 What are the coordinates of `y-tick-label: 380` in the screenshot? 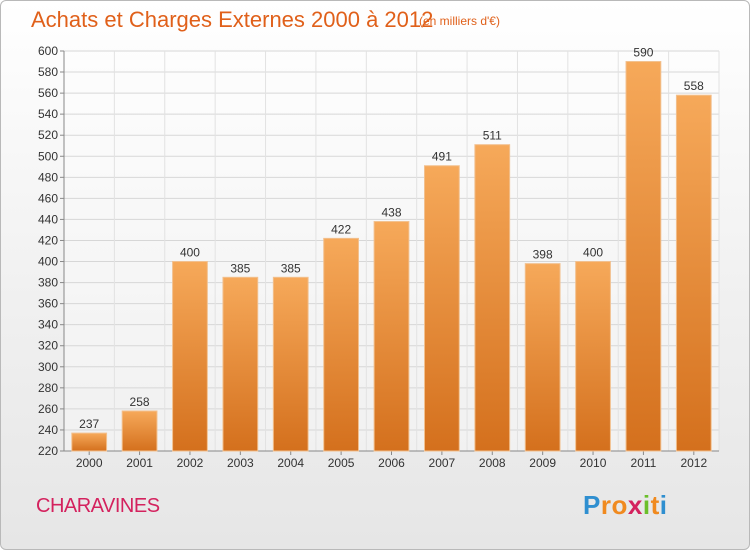 It's located at (48, 283).